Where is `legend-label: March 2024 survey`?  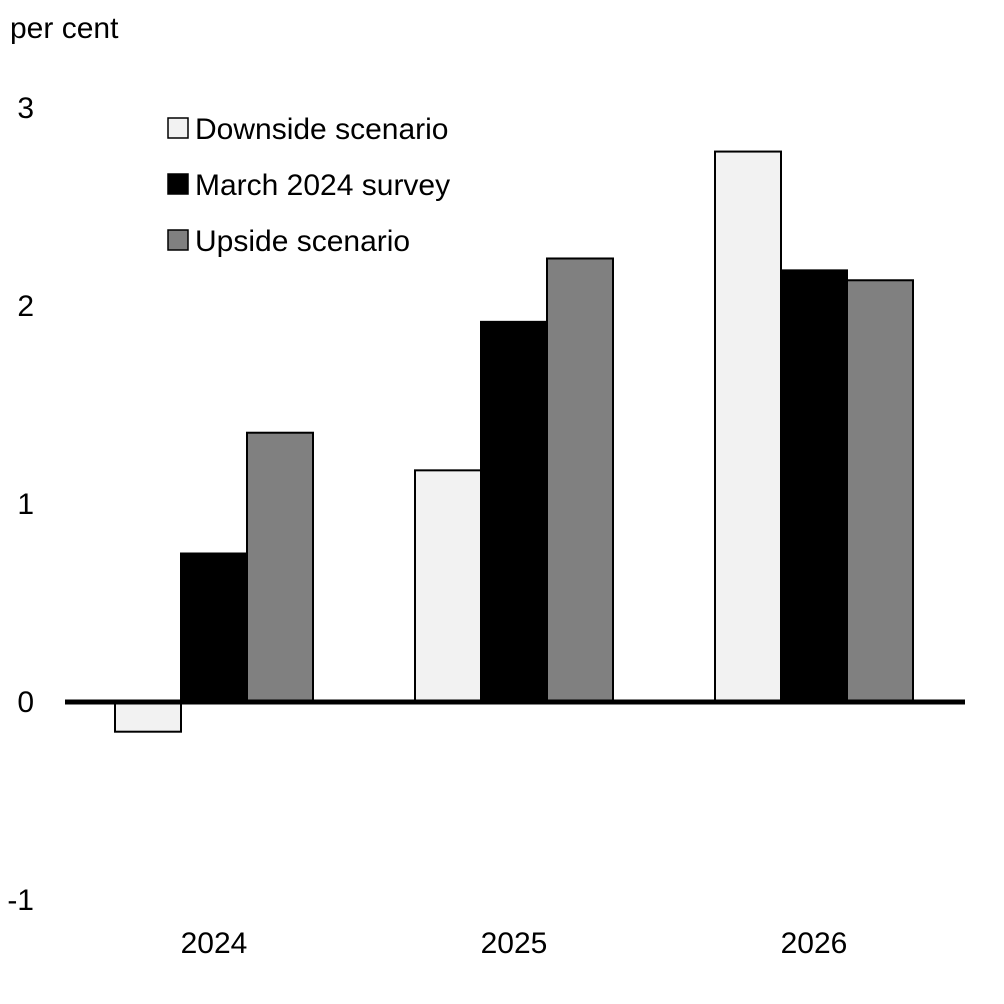 legend-label: March 2024 survey is located at coordinates (322, 185).